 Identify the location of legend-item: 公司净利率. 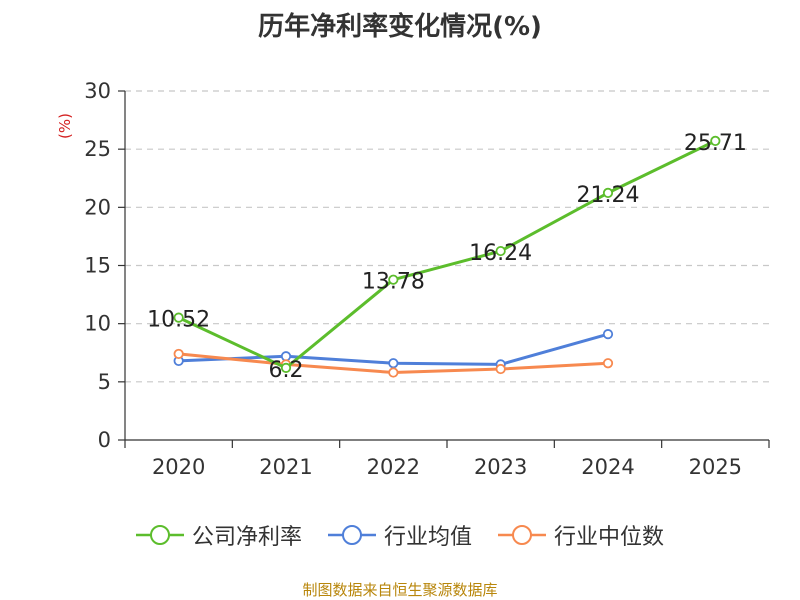
(218, 535).